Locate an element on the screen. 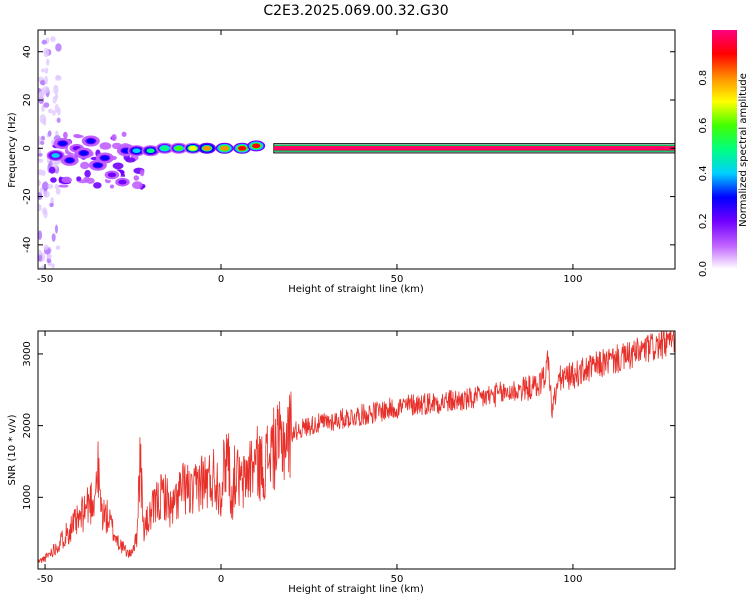  snr-ytick-label: 3000 is located at coordinates (27, 353).